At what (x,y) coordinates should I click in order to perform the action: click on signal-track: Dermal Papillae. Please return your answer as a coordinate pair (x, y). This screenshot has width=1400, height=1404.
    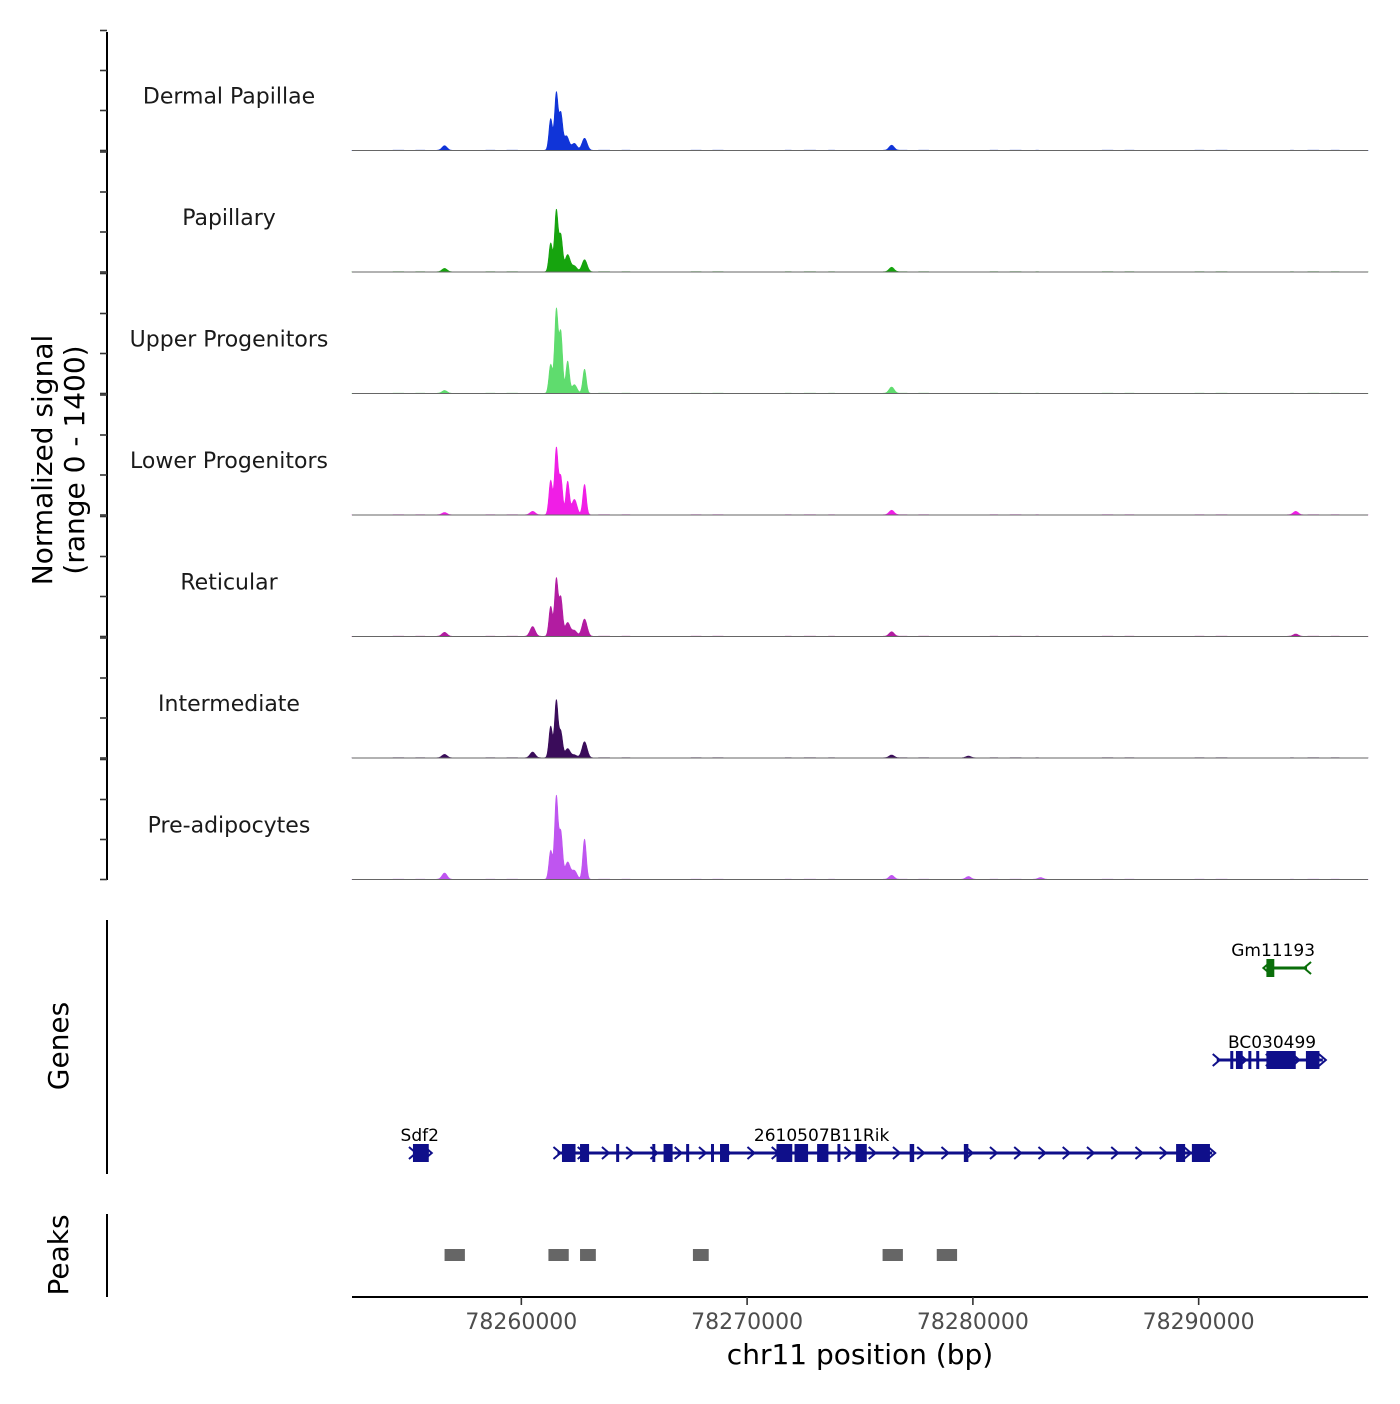
    Looking at the image, I should click on (756, 118).